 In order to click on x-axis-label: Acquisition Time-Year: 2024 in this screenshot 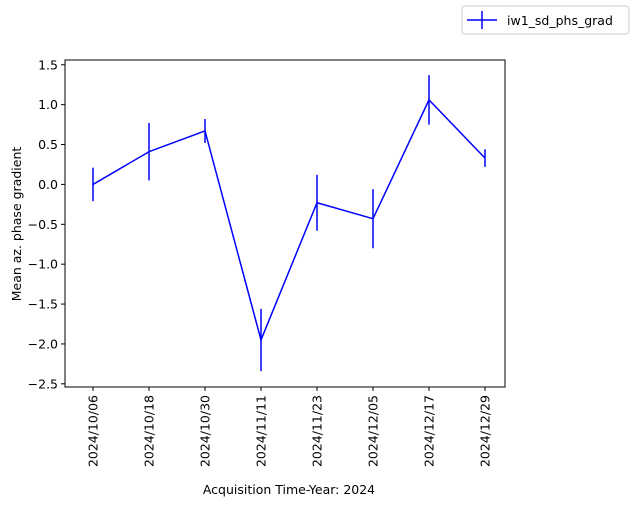, I will do `click(289, 489)`.